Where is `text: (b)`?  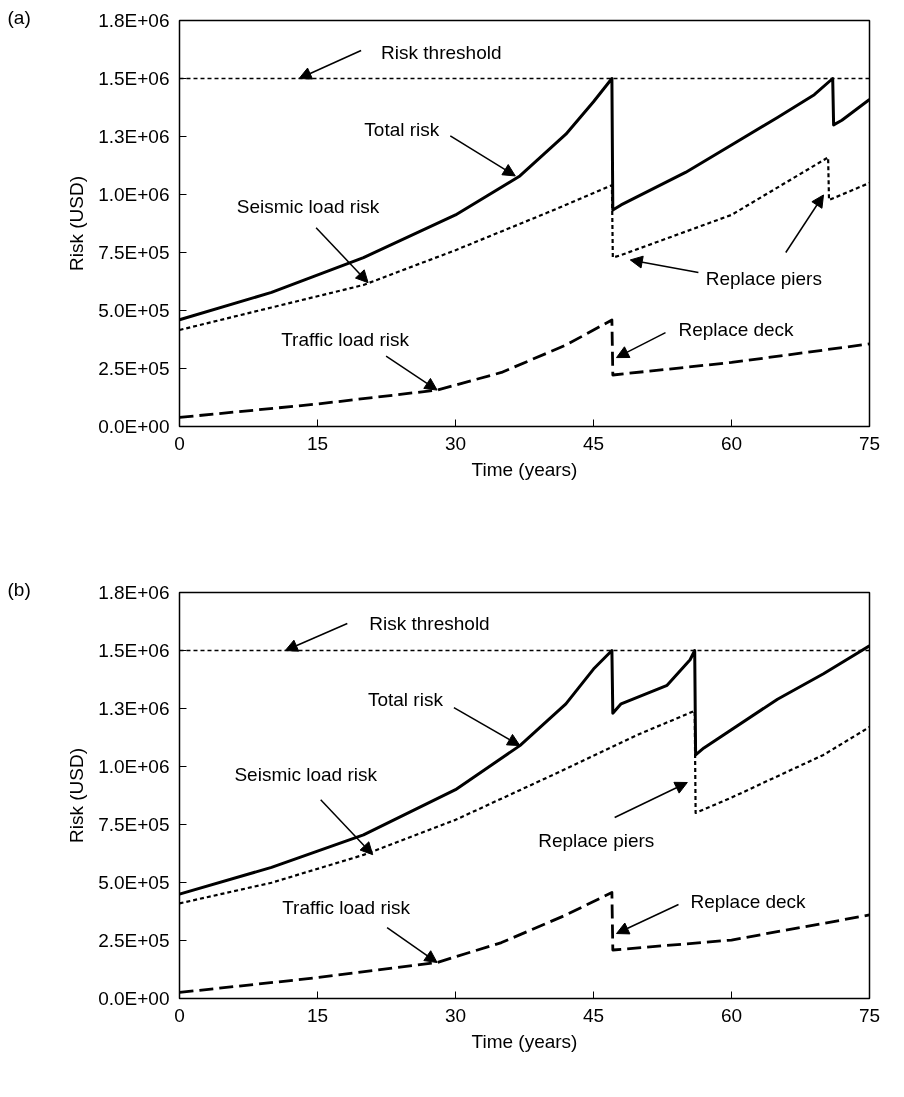
text: (b) is located at coordinates (19, 589).